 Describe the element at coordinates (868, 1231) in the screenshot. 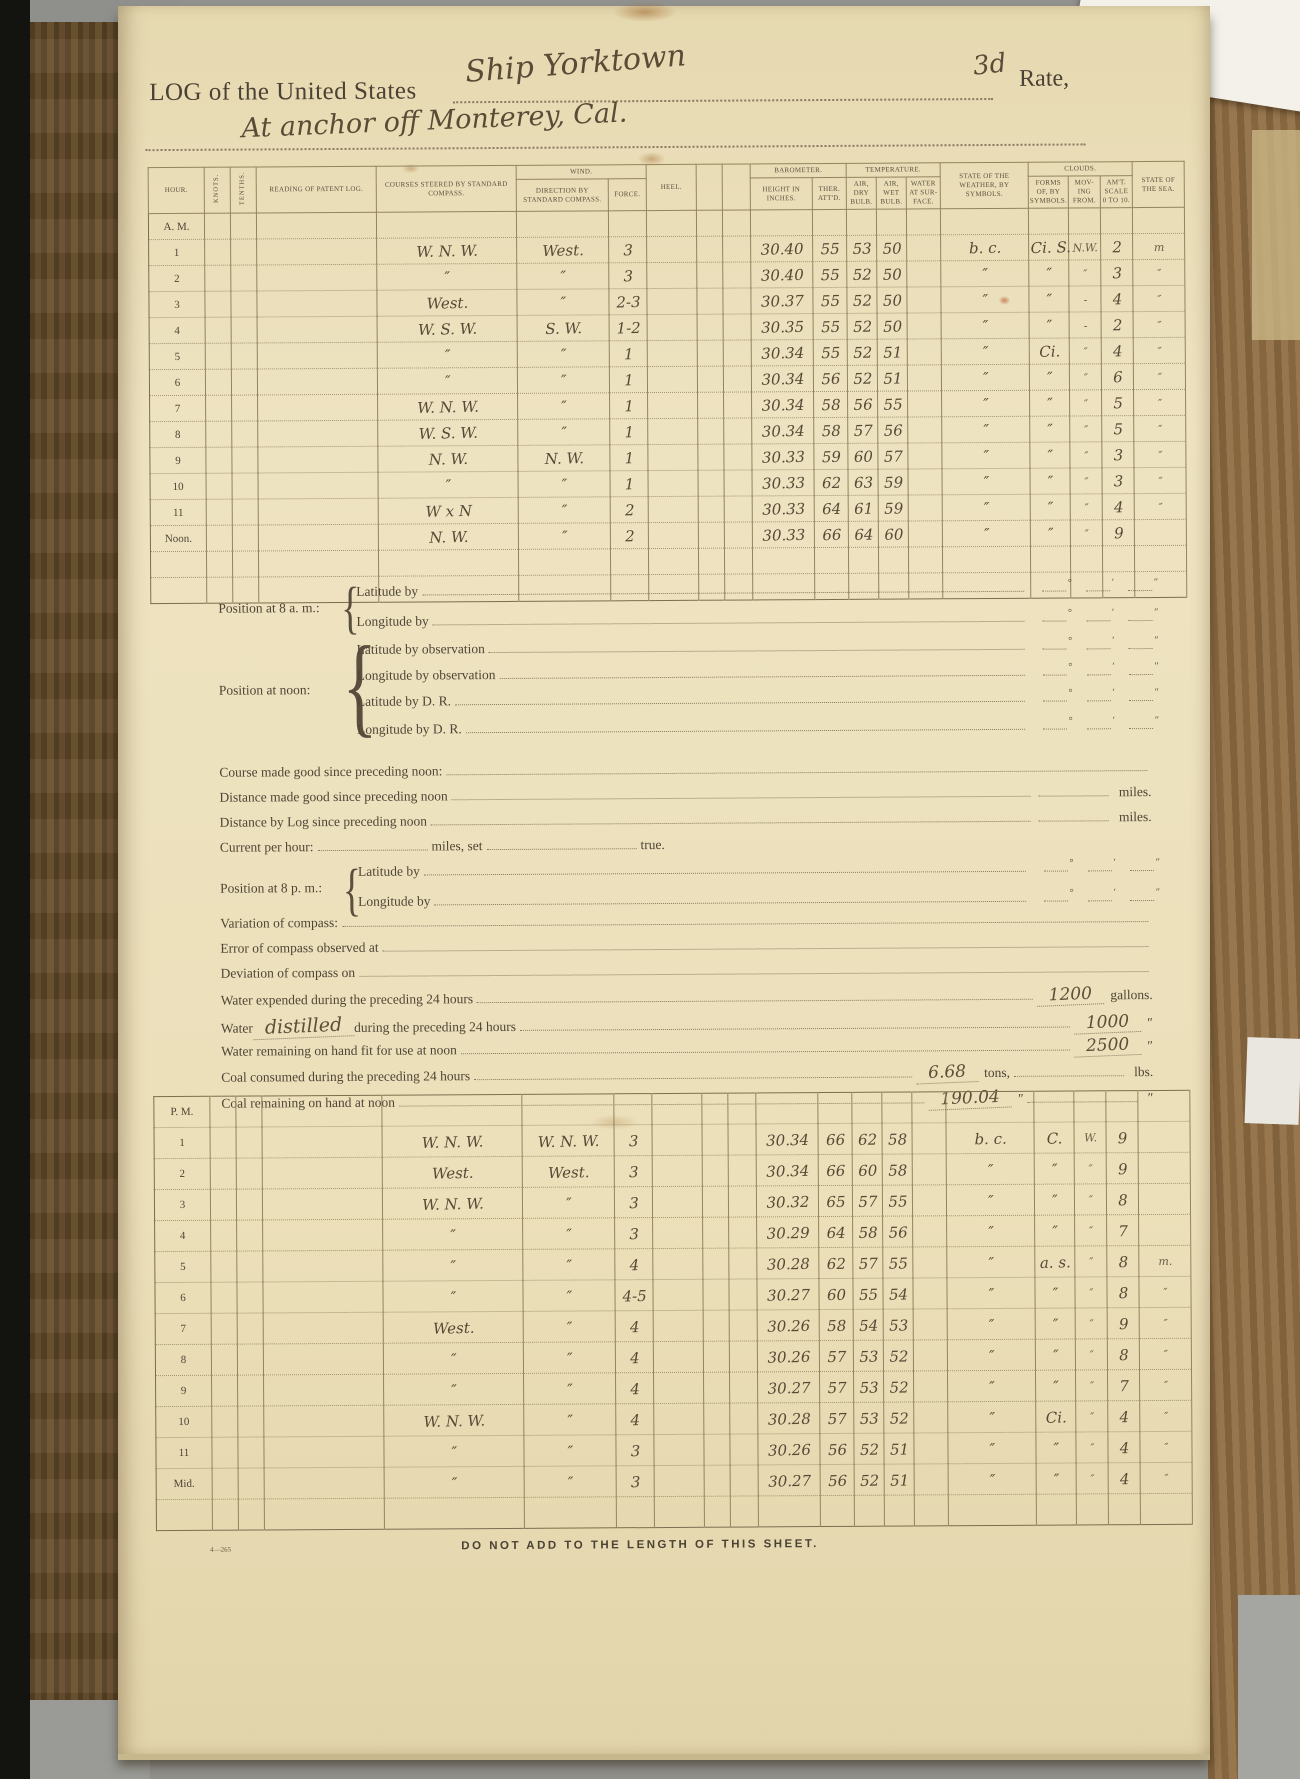

I see `cell-air-dry-bulb: 58` at that location.